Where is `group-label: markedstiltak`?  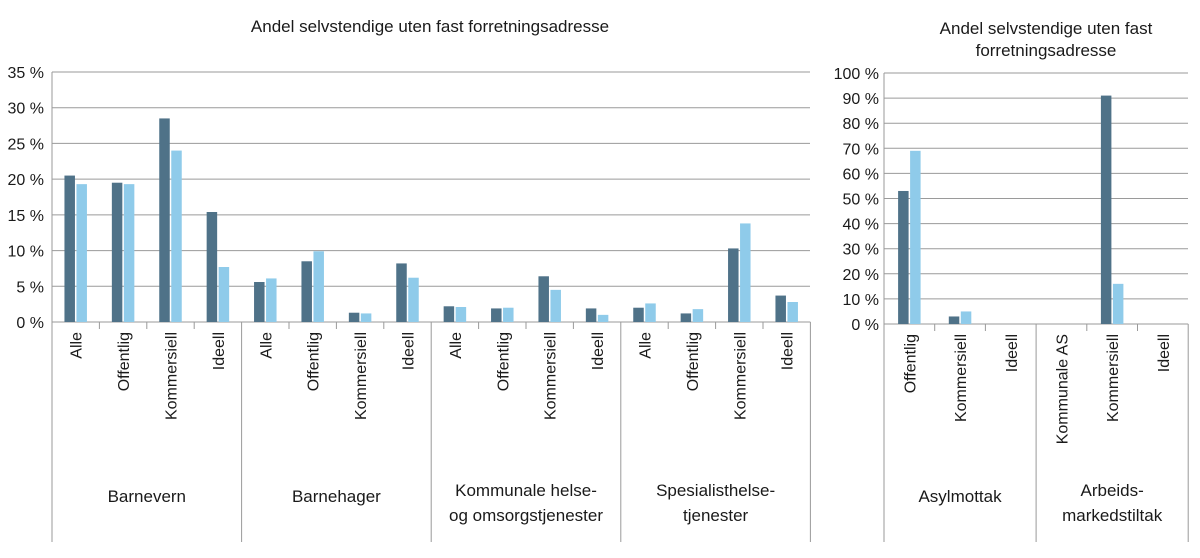 group-label: markedstiltak is located at coordinates (1112, 515).